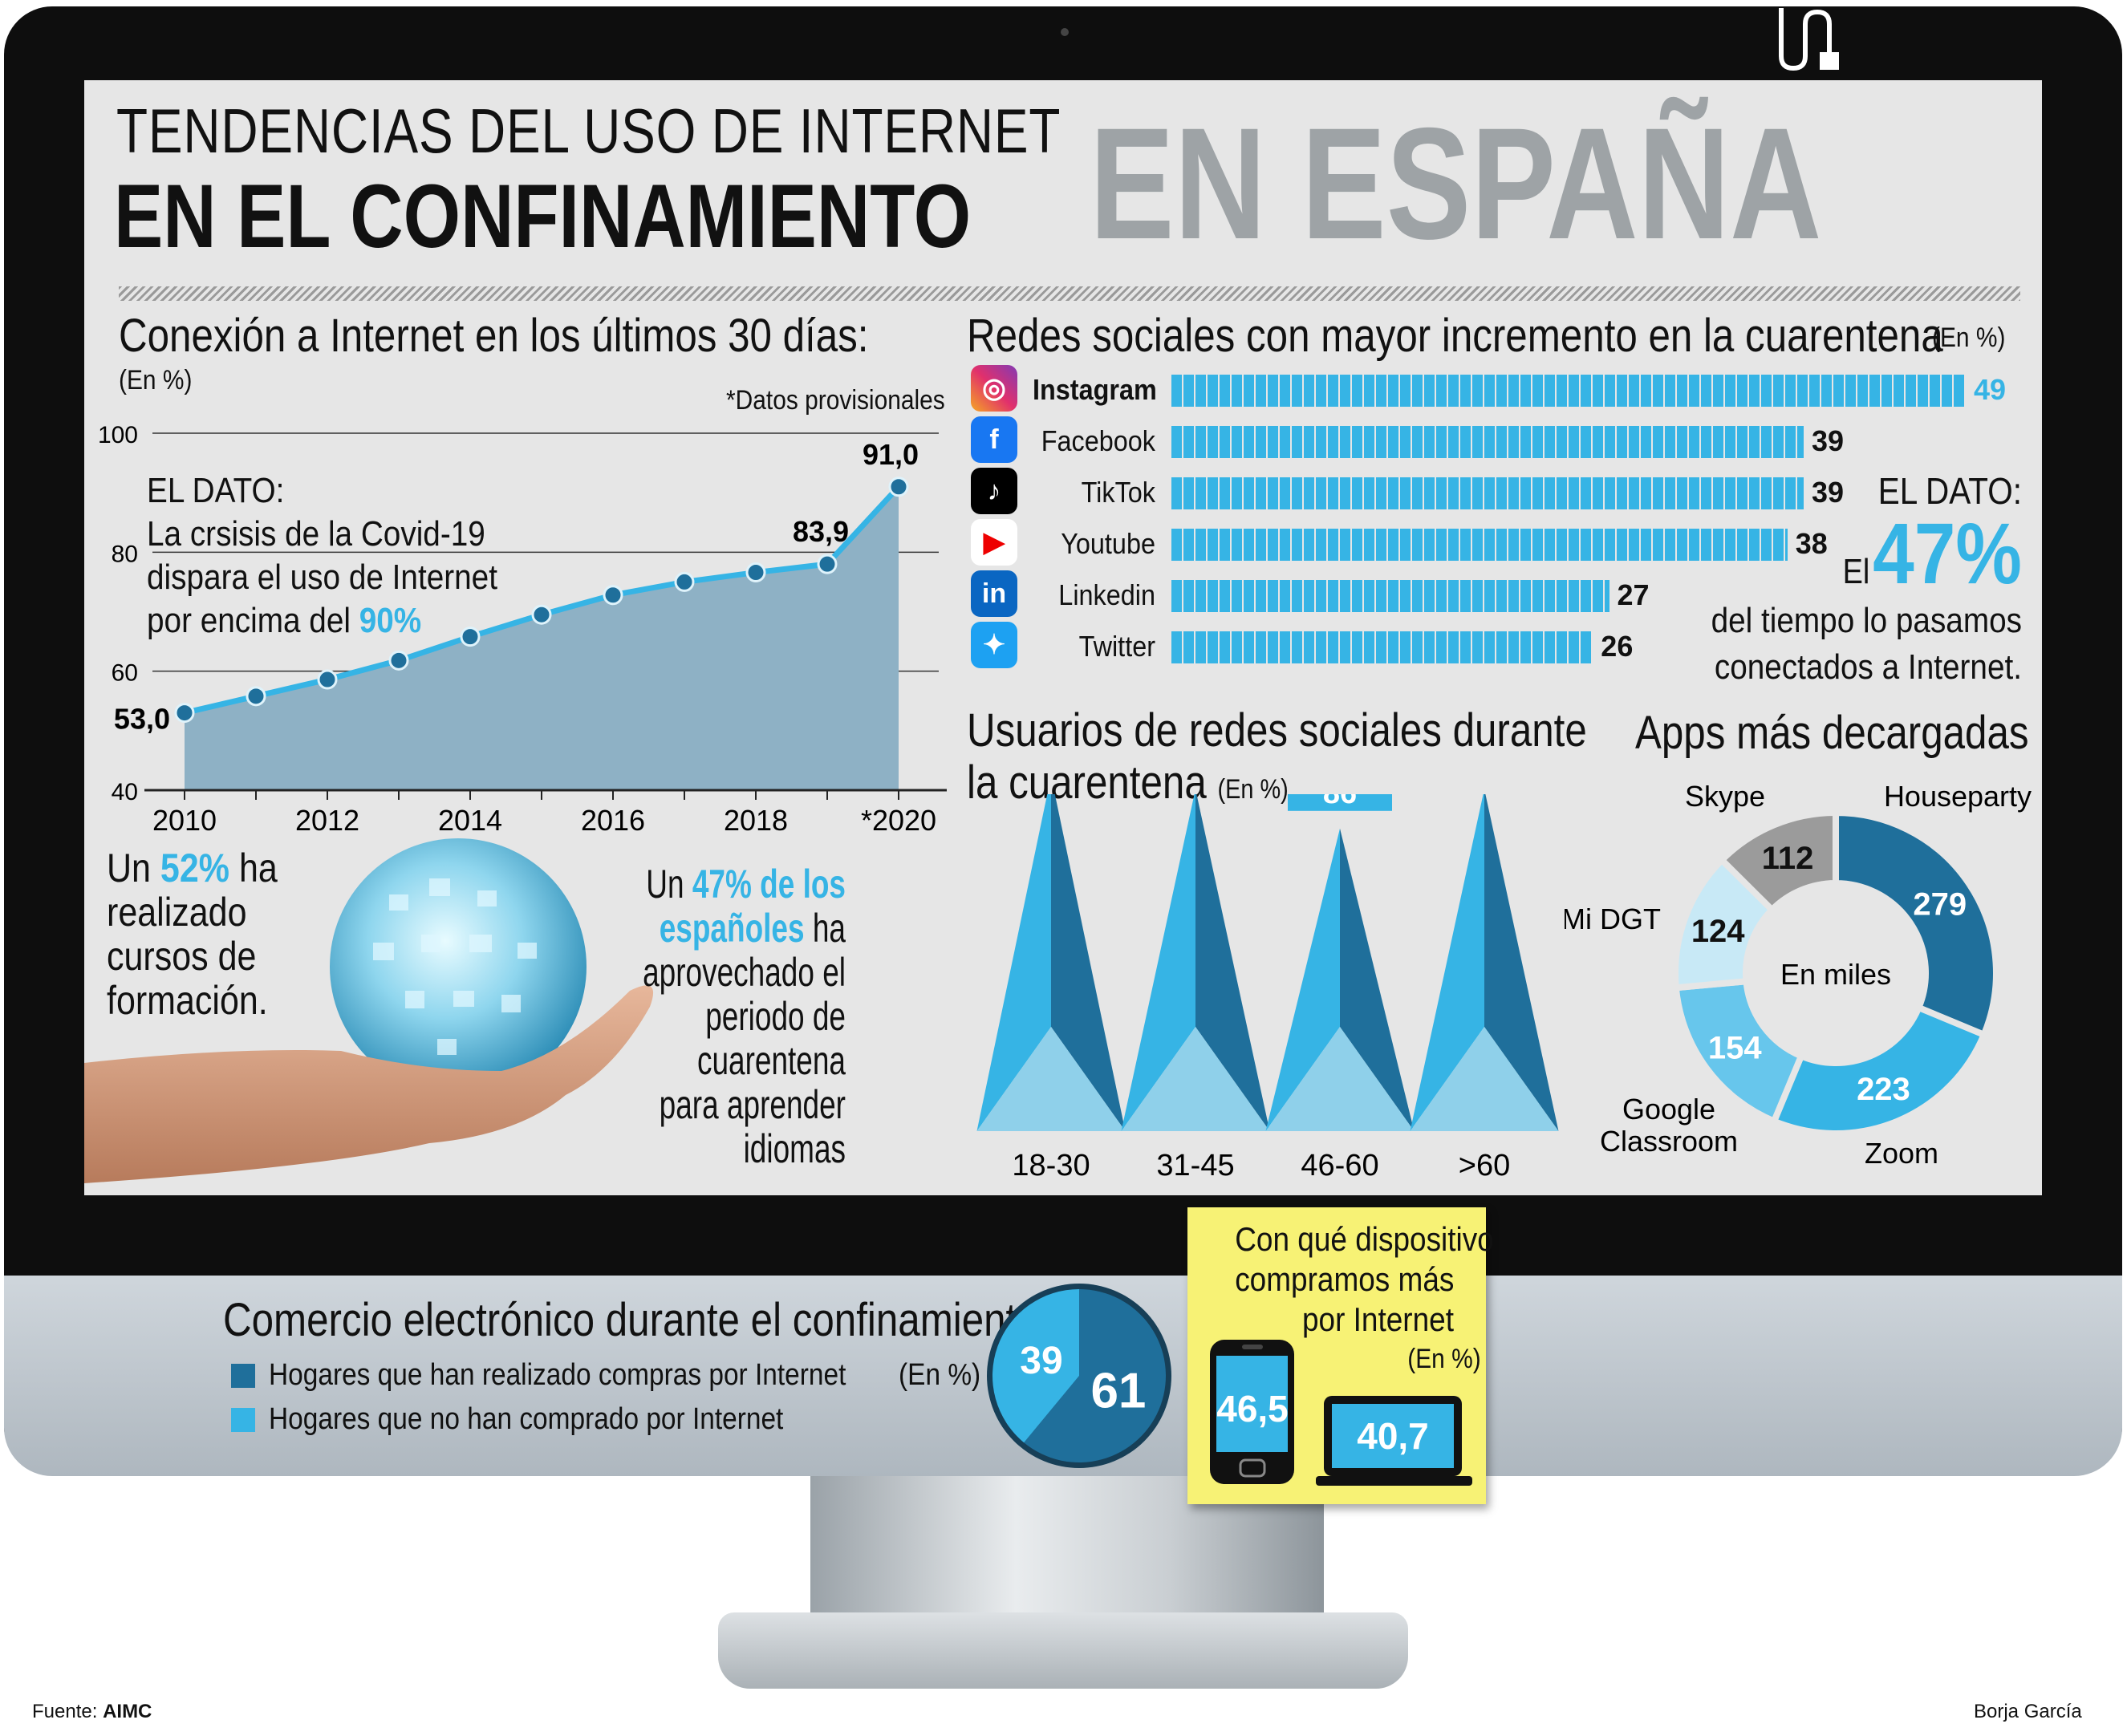 This screenshot has height=1736, width=2127. Describe the element at coordinates (65, 1712) in the screenshot. I see `footer-source-label: Fuente:` at that location.